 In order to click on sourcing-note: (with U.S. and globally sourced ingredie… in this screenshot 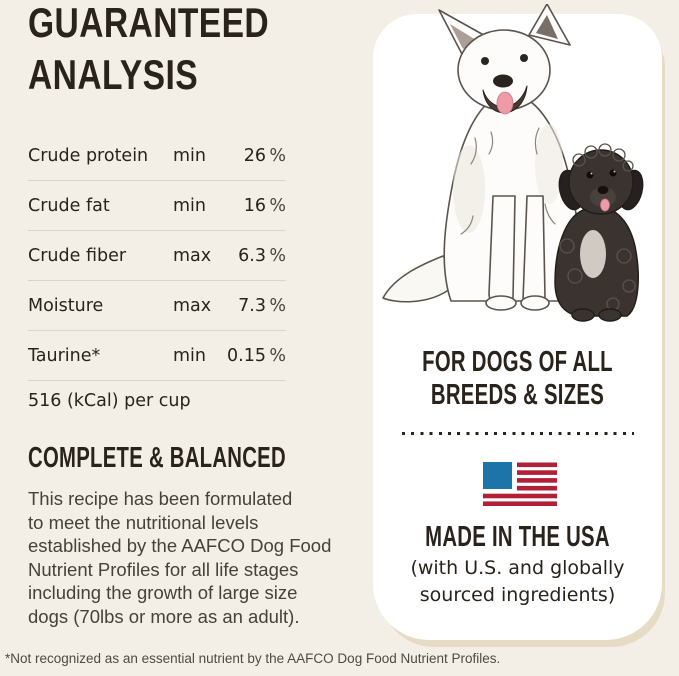, I will do `click(517, 582)`.